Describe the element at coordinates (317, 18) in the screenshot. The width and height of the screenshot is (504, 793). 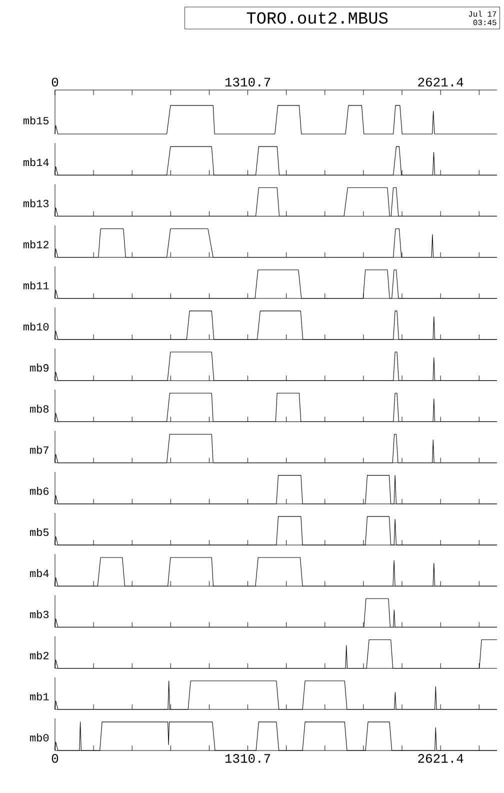
I see `chart-title: TORO.out2.MBUS` at that location.